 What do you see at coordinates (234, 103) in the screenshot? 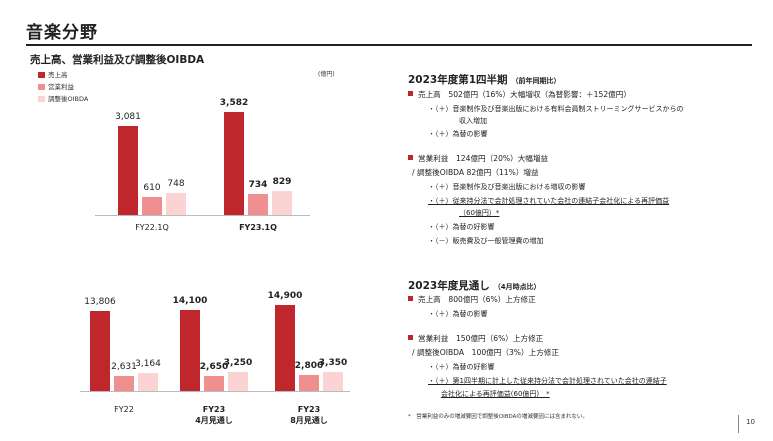
I see `bar-value-label: 3,582` at bounding box center [234, 103].